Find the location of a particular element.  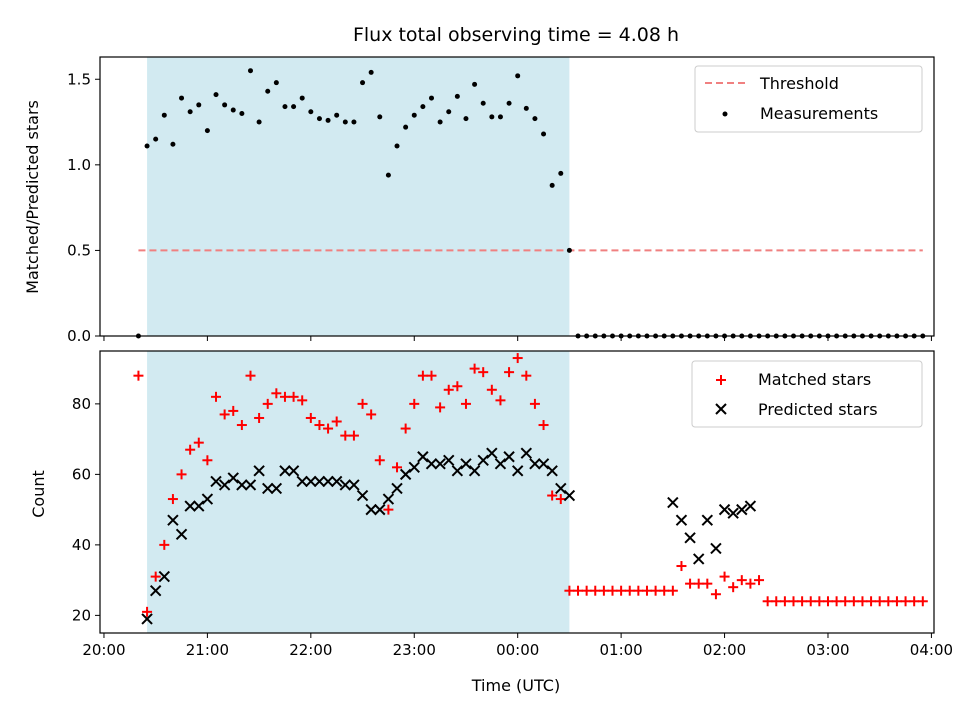

y-tick-label: 40 is located at coordinates (81, 545).